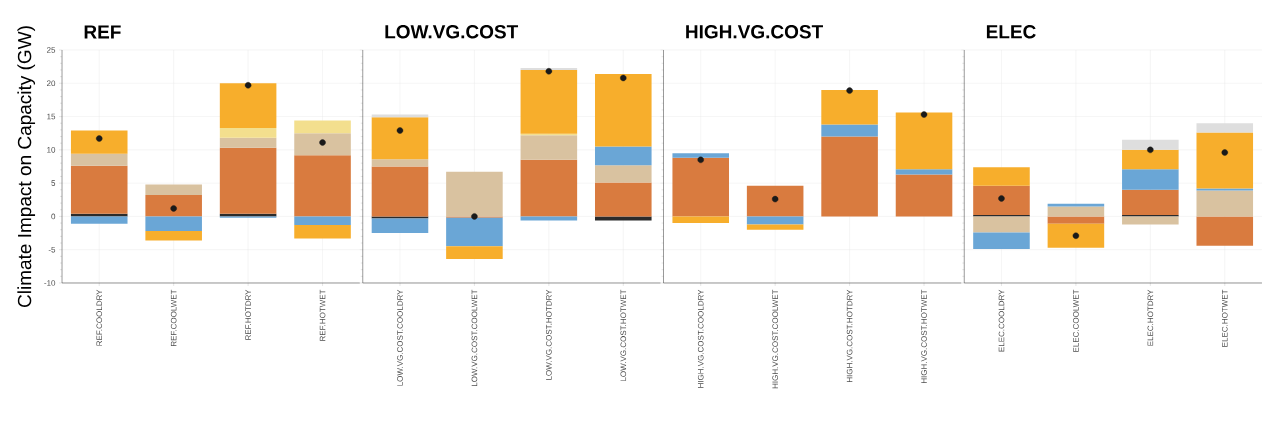 The image size is (1267, 425). What do you see at coordinates (400, 337) in the screenshot?
I see `x-tick-label: LOW.VG.COST.COOLDRY` at bounding box center [400, 337].